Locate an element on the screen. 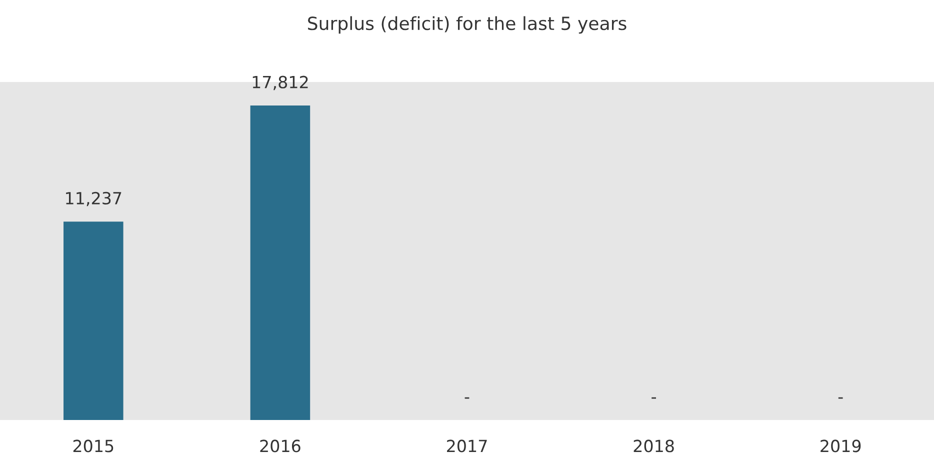 Image resolution: width=934 pixels, height=463 pixels. x-tick-label: 2016 is located at coordinates (280, 446).